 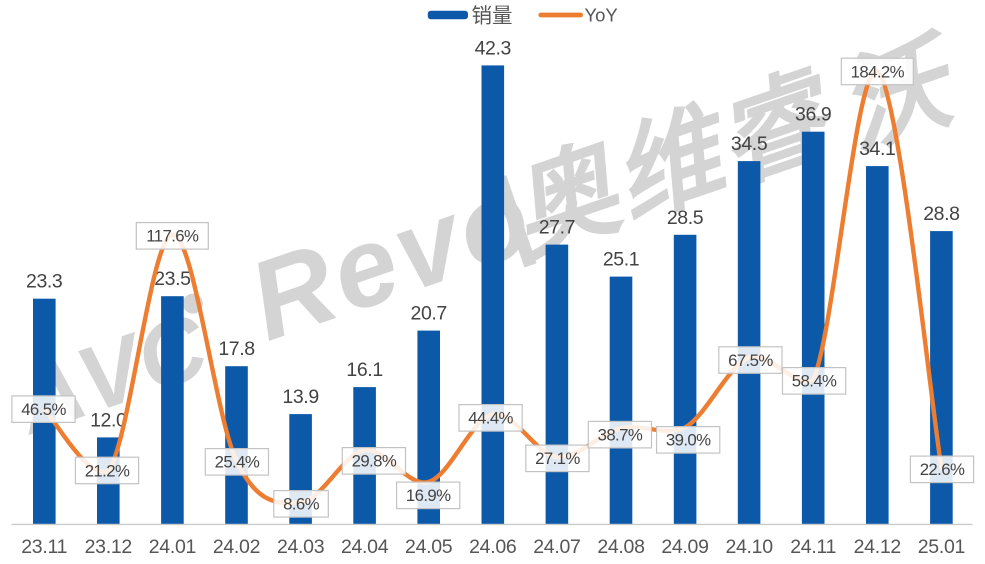 What do you see at coordinates (621, 260) in the screenshot?
I see `svg-text: 25.1` at bounding box center [621, 260].